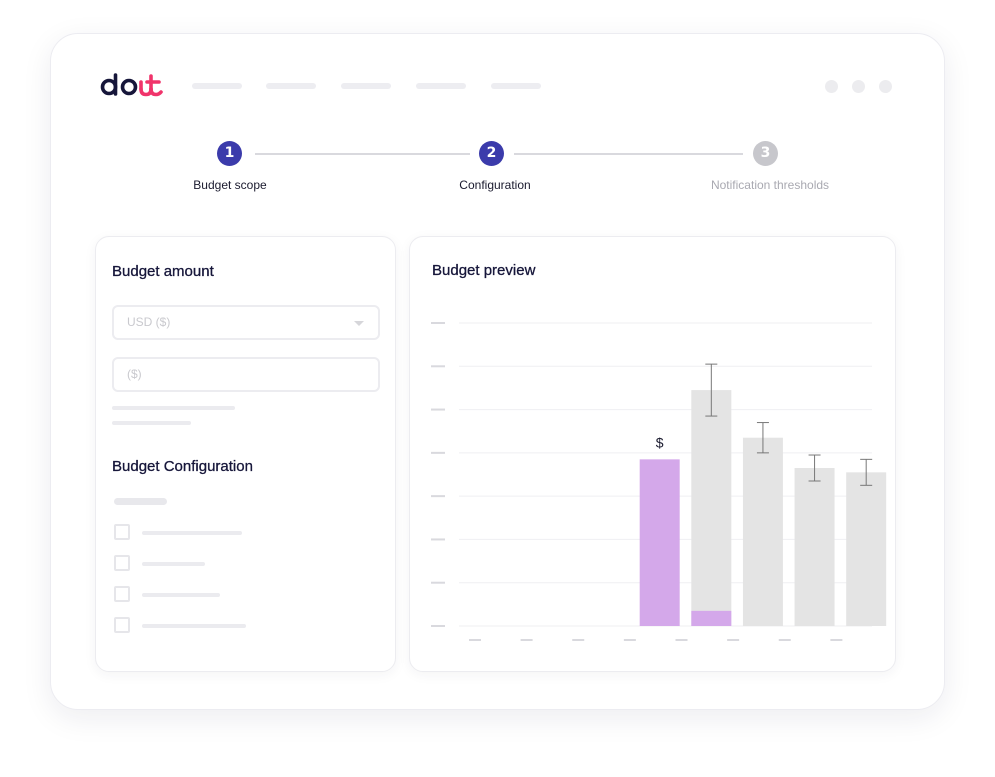 The height and width of the screenshot is (777, 995). I want to click on currency-select-placeholder: USD ($), so click(149, 322).